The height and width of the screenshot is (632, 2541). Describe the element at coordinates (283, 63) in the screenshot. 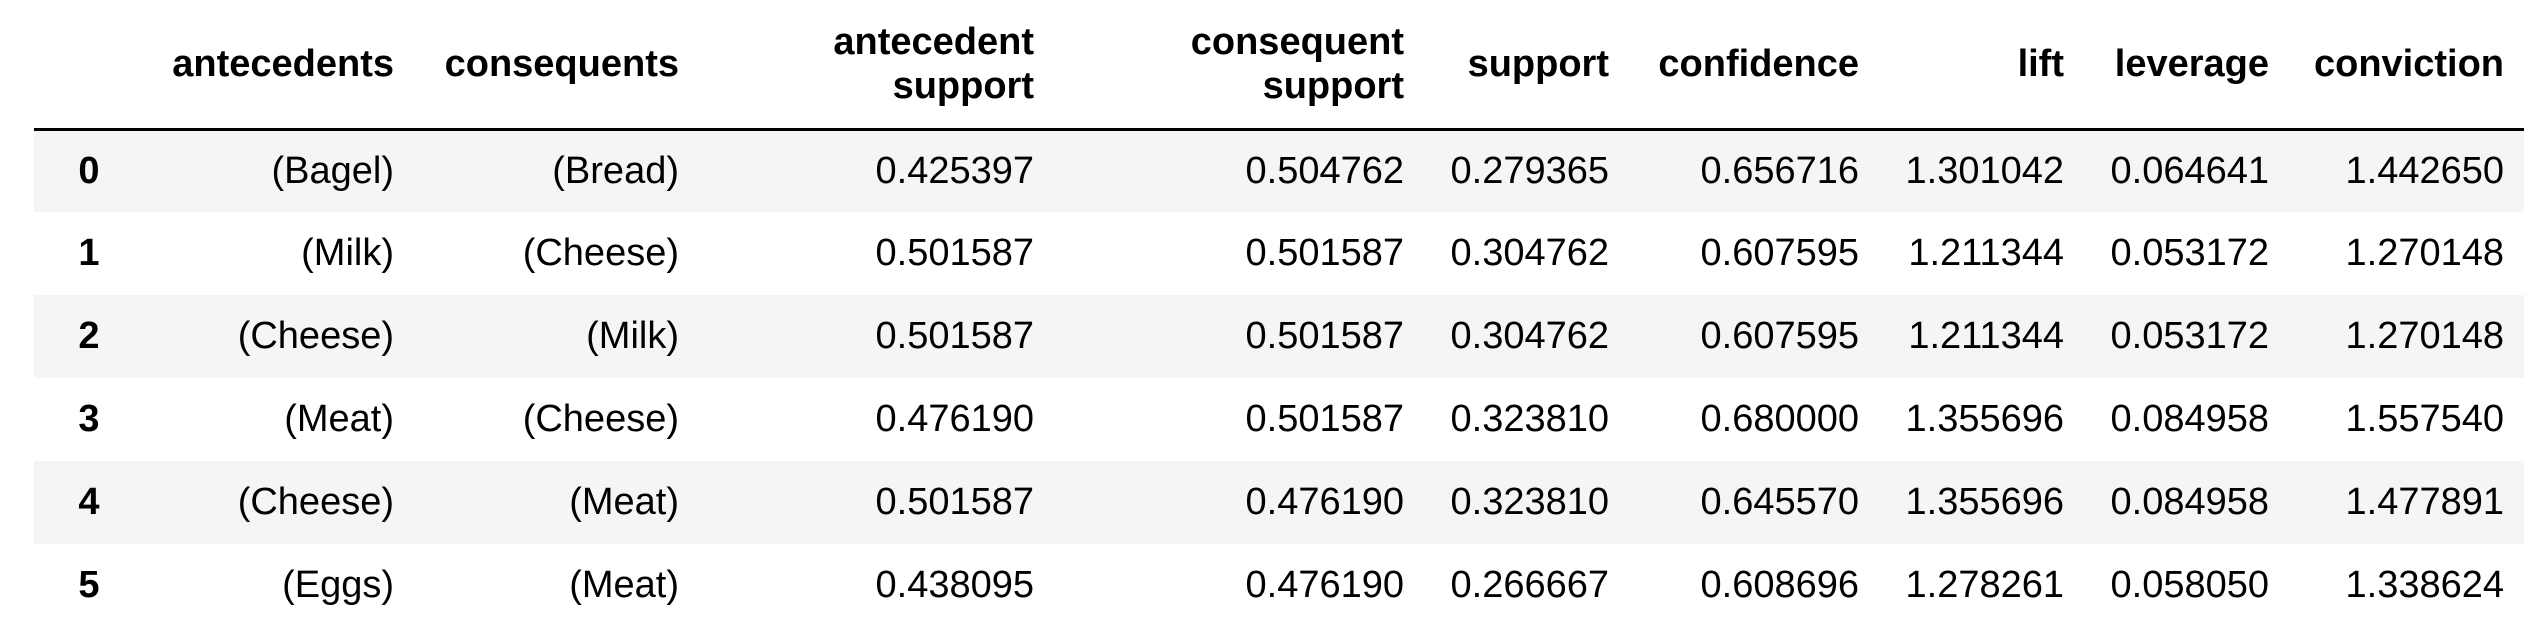

I see `header-antecedents: antecedents` at that location.